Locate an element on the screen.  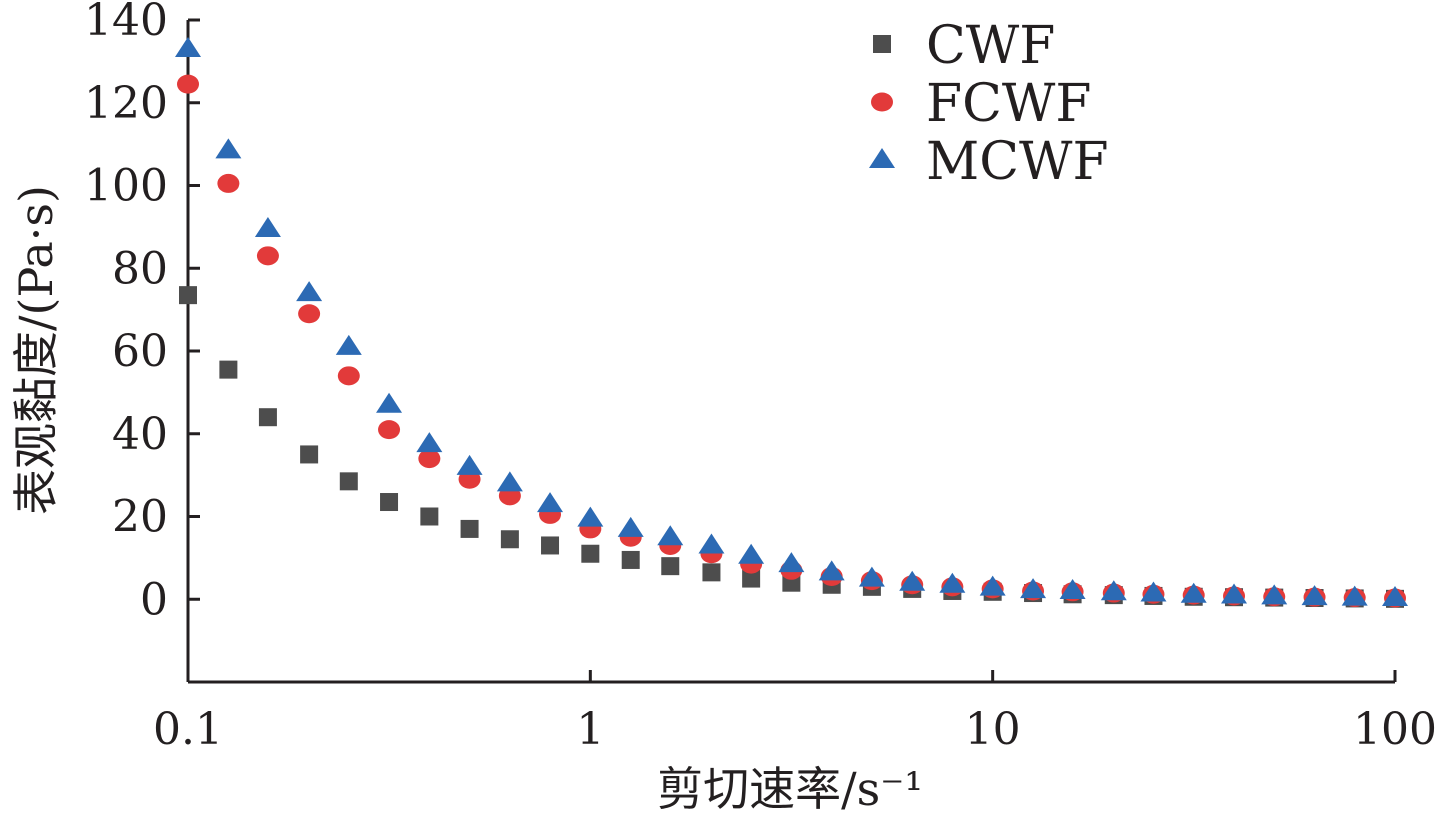
y-tick-label: 0 is located at coordinates (154, 599).